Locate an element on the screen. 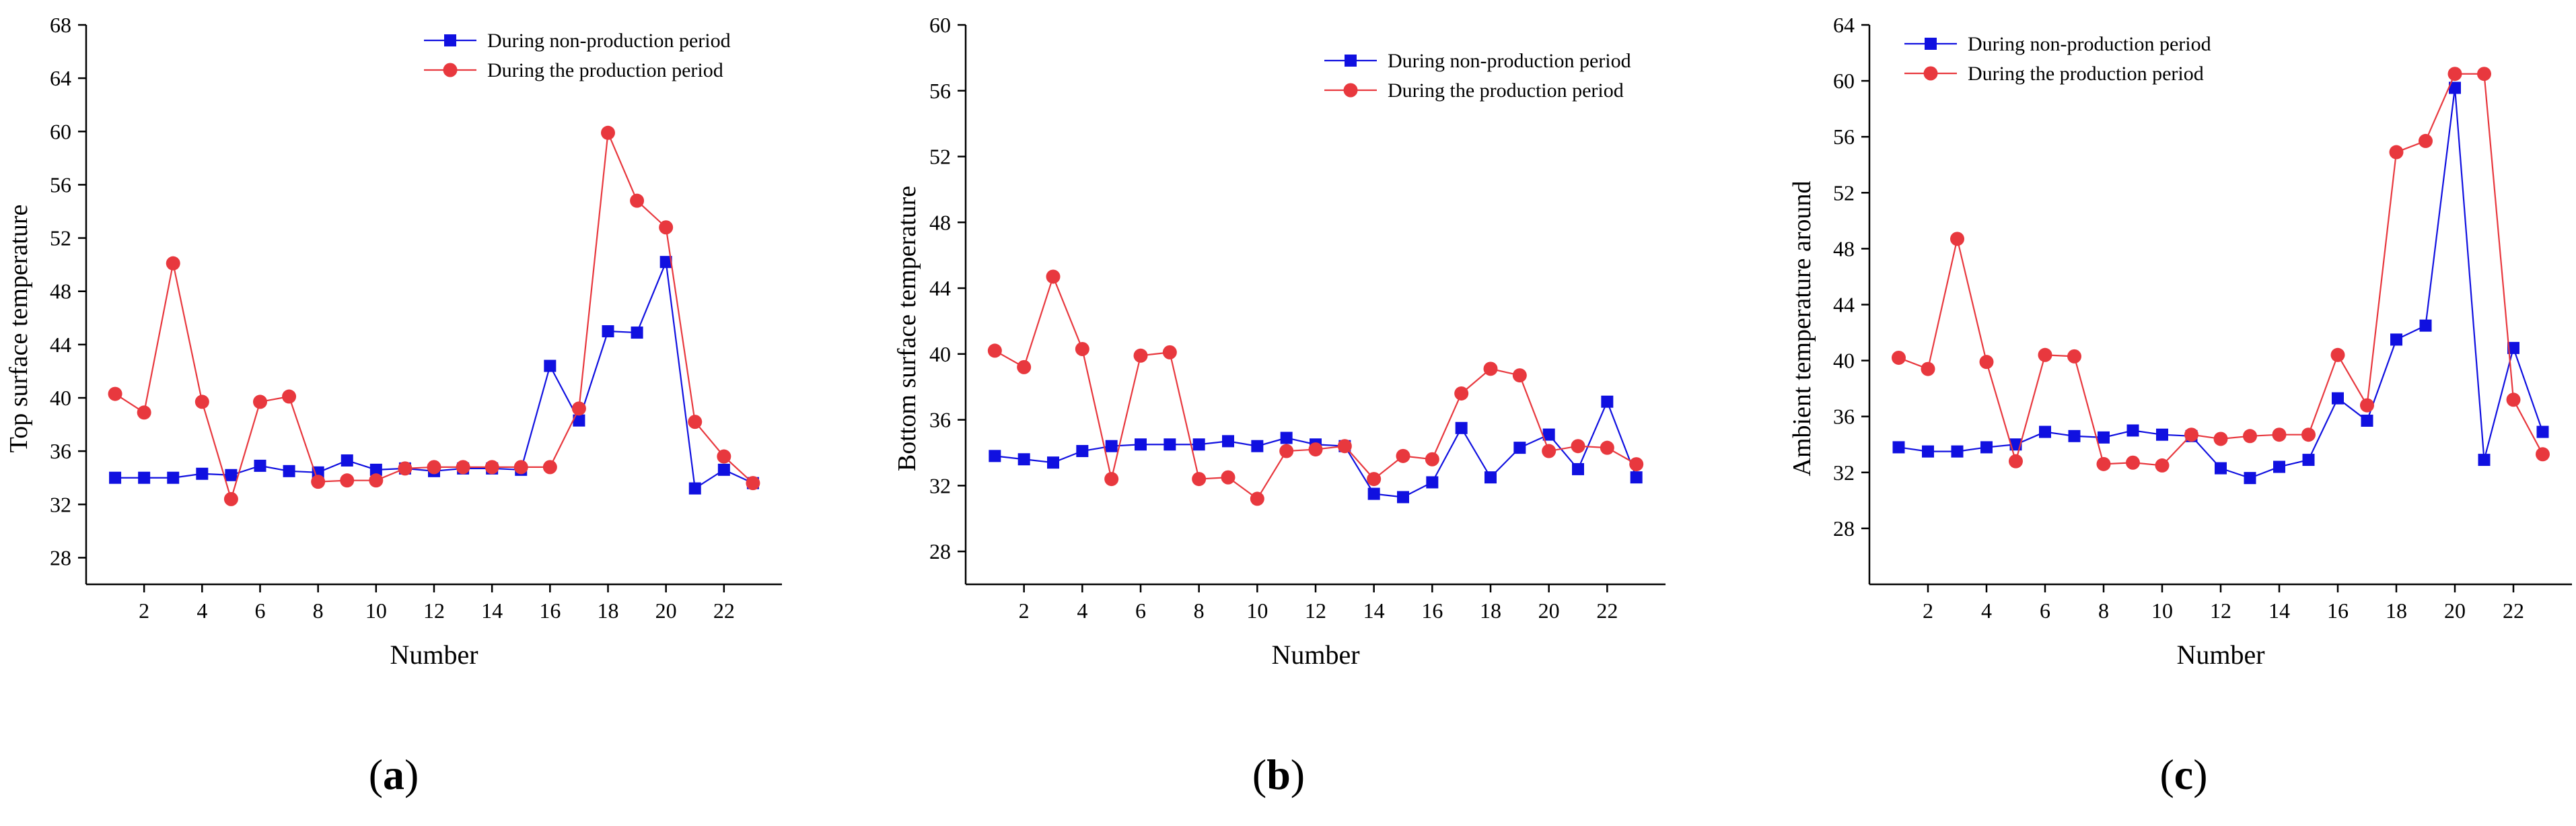 Image resolution: width=2576 pixels, height=826 pixels. panel-c-caption: (c) is located at coordinates (2183, 774).